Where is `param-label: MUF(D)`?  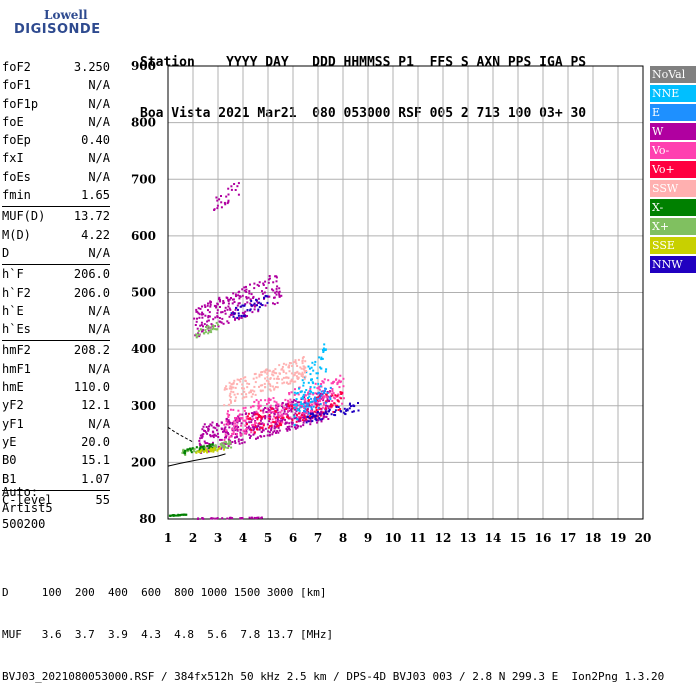
param-label: MUF(D) is located at coordinates (24, 216).